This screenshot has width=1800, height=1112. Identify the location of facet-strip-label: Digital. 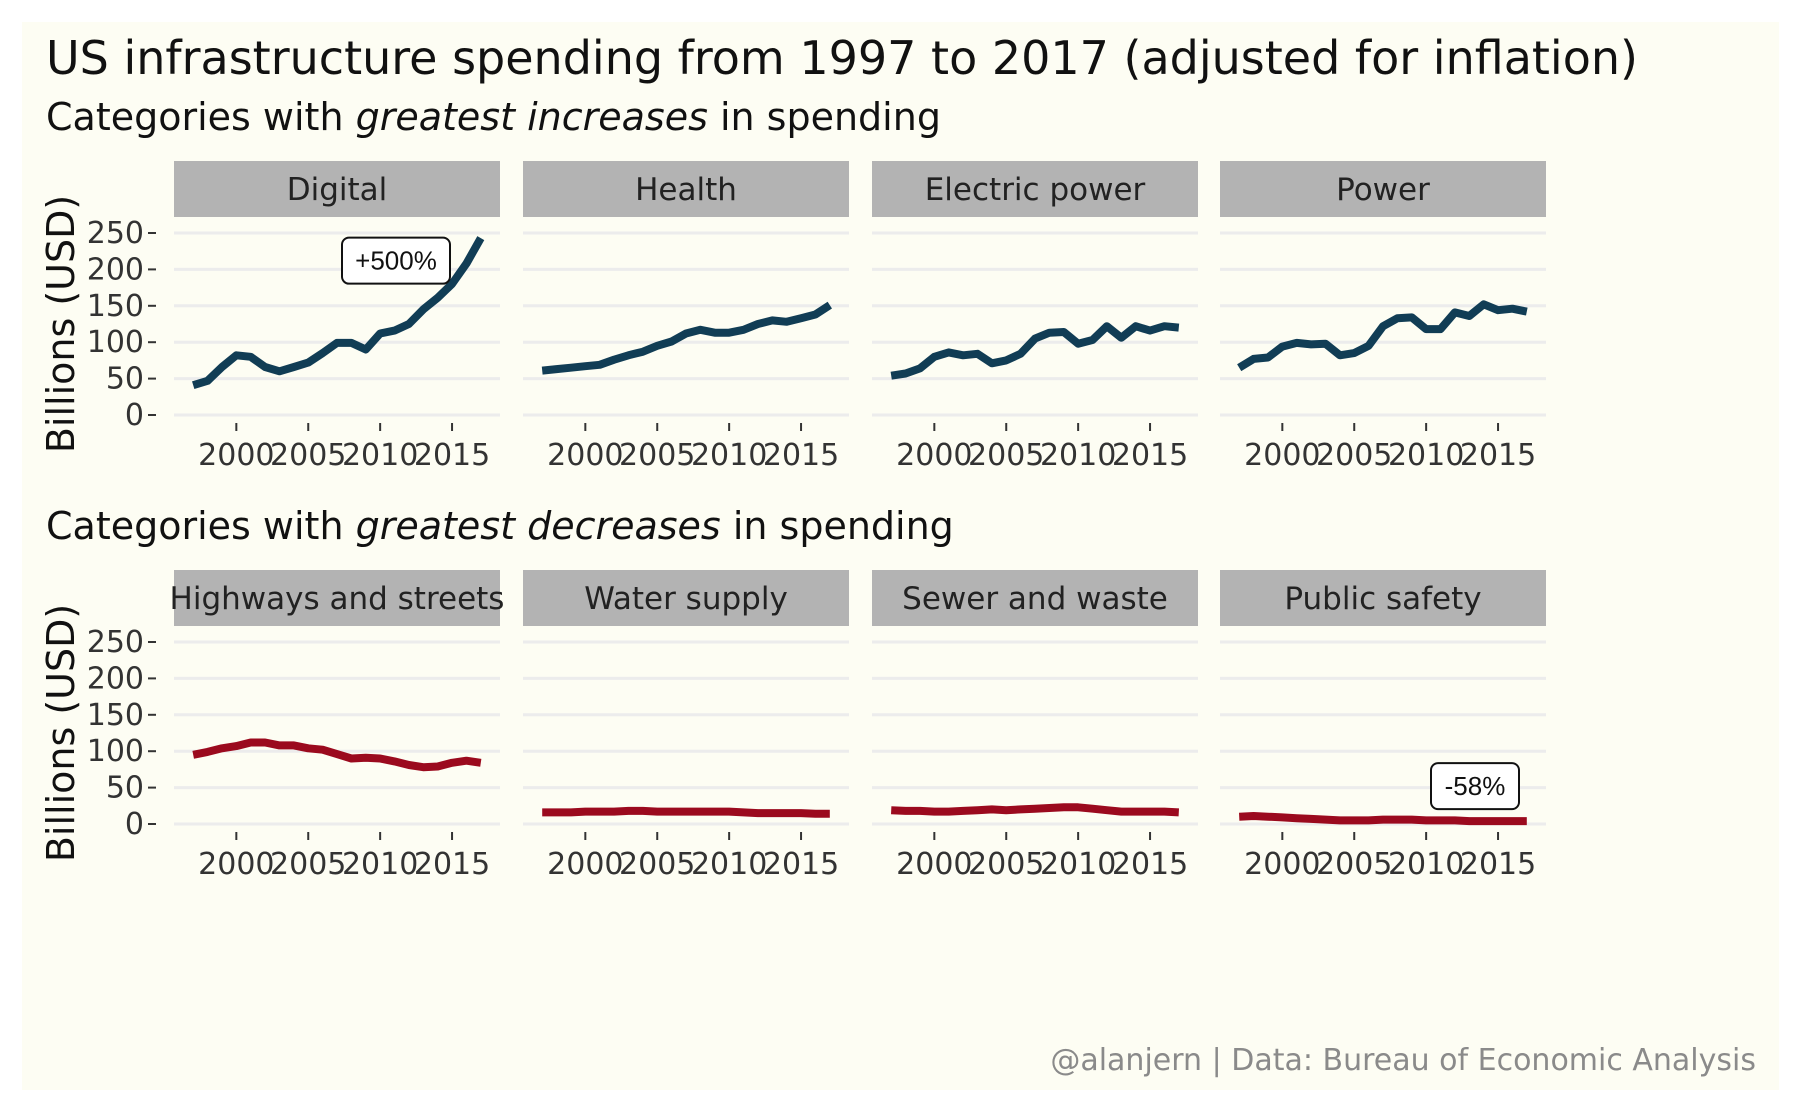
(337, 190).